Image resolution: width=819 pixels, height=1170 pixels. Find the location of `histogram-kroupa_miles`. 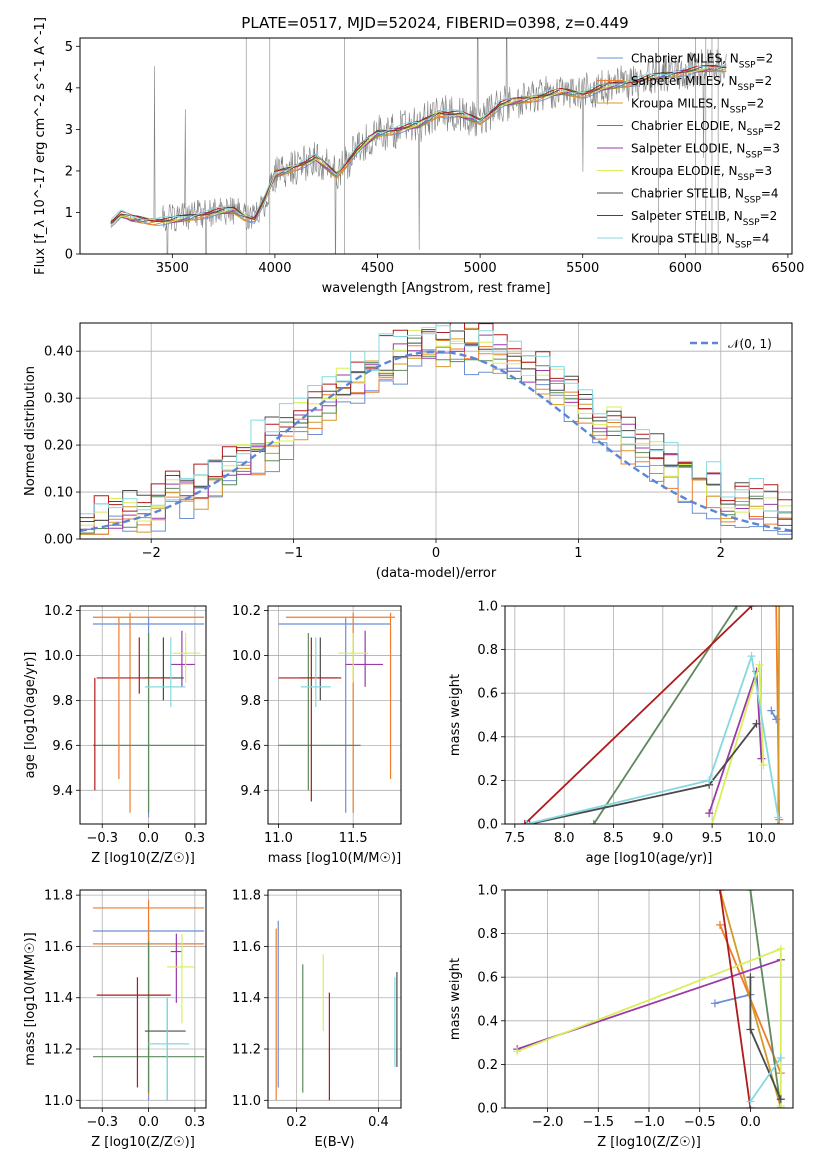

histogram-kroupa_miles is located at coordinates (436, 436).